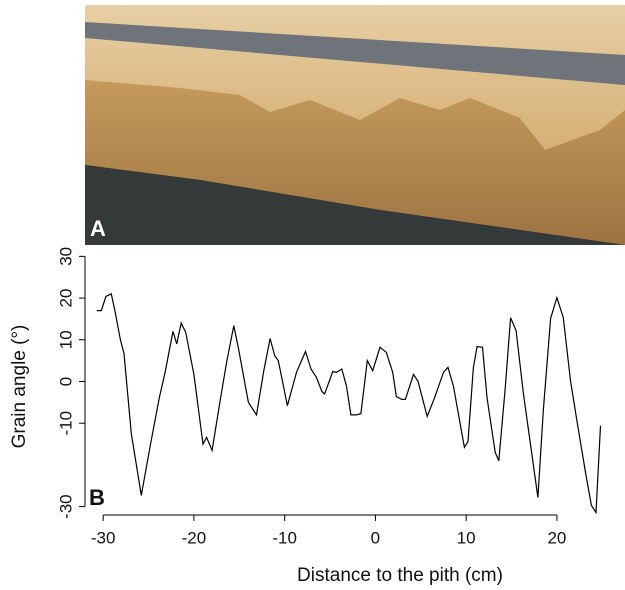 The height and width of the screenshot is (590, 625). I want to click on panel-label: B, so click(97, 497).